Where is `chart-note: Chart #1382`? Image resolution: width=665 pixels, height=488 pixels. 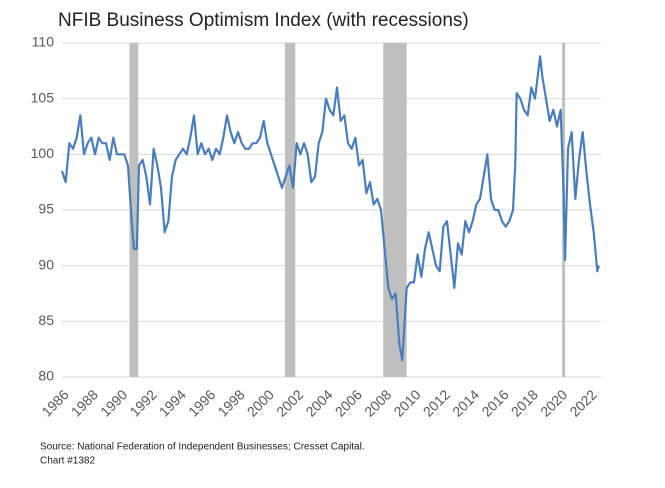
chart-note: Chart #1382 is located at coordinates (67, 461).